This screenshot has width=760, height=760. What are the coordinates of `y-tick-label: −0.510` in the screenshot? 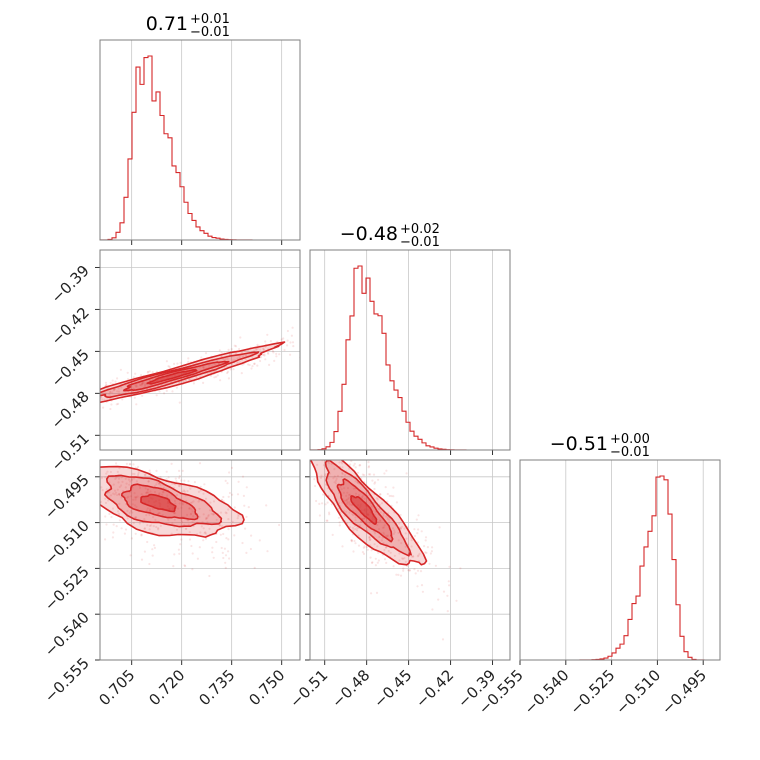 It's located at (67, 543).